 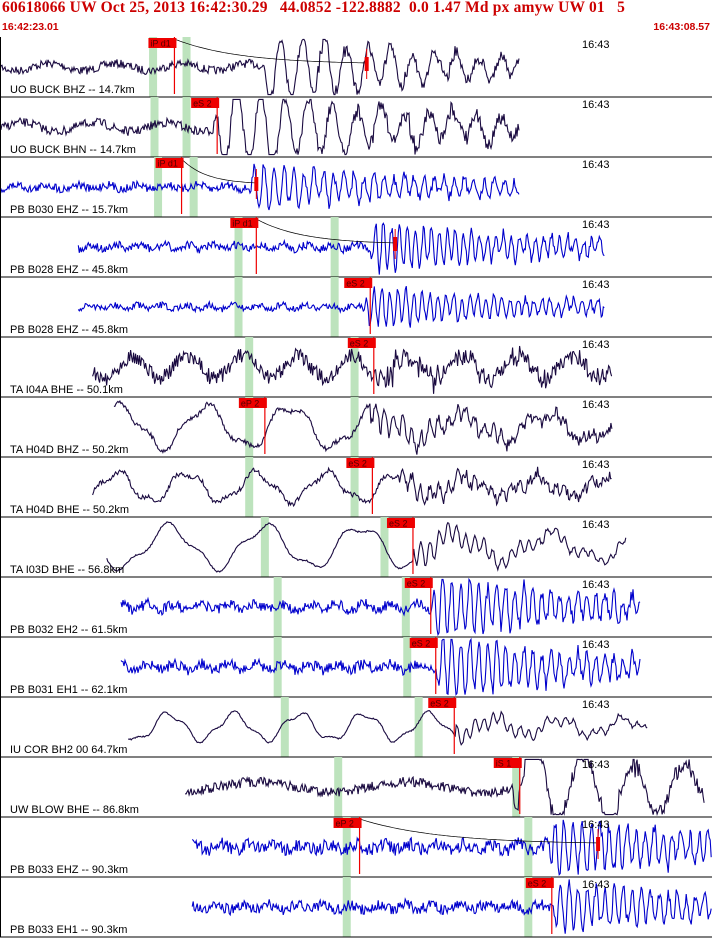 What do you see at coordinates (68, 690) in the screenshot?
I see `station-label: PB B031 EH1 -- 62.1km` at bounding box center [68, 690].